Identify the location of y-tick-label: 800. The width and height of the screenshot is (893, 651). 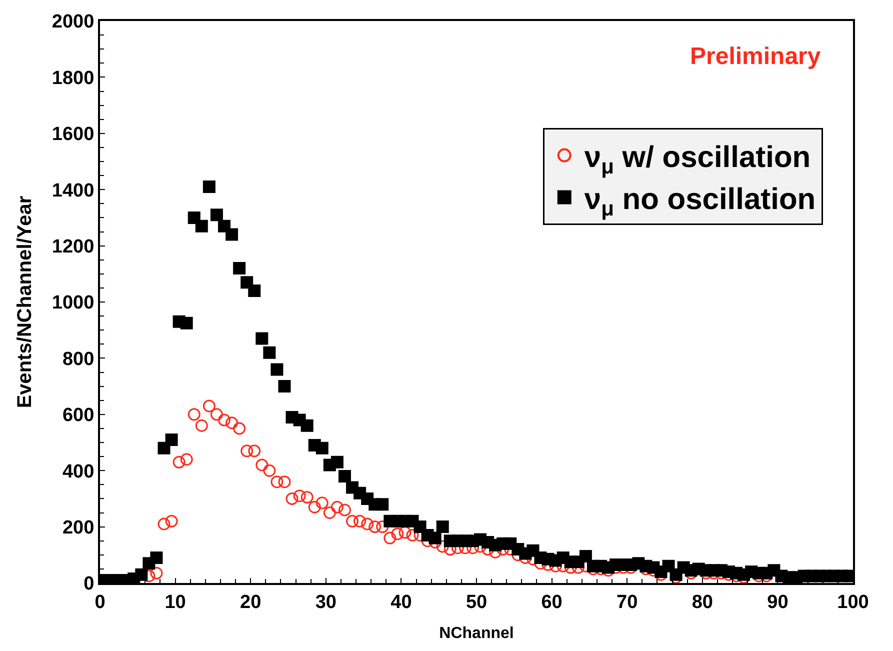
(78, 359).